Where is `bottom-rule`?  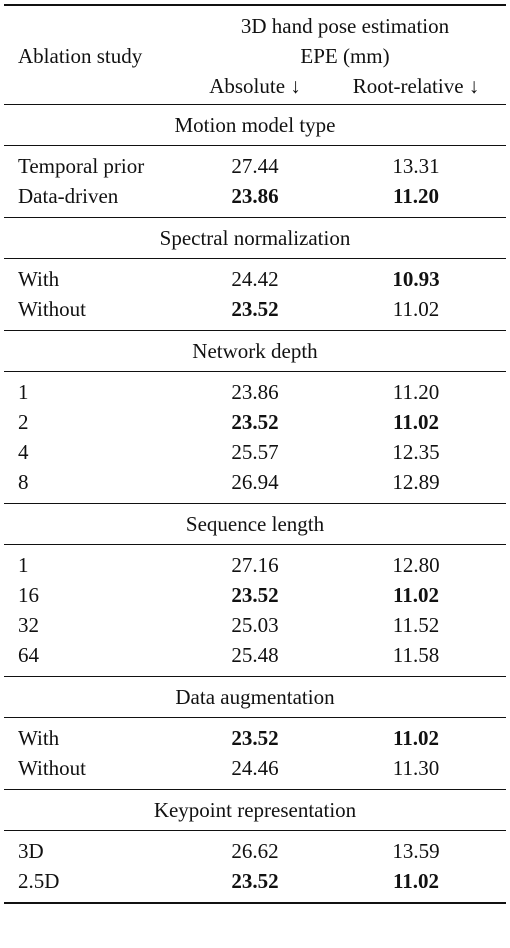 bottom-rule is located at coordinates (255, 903).